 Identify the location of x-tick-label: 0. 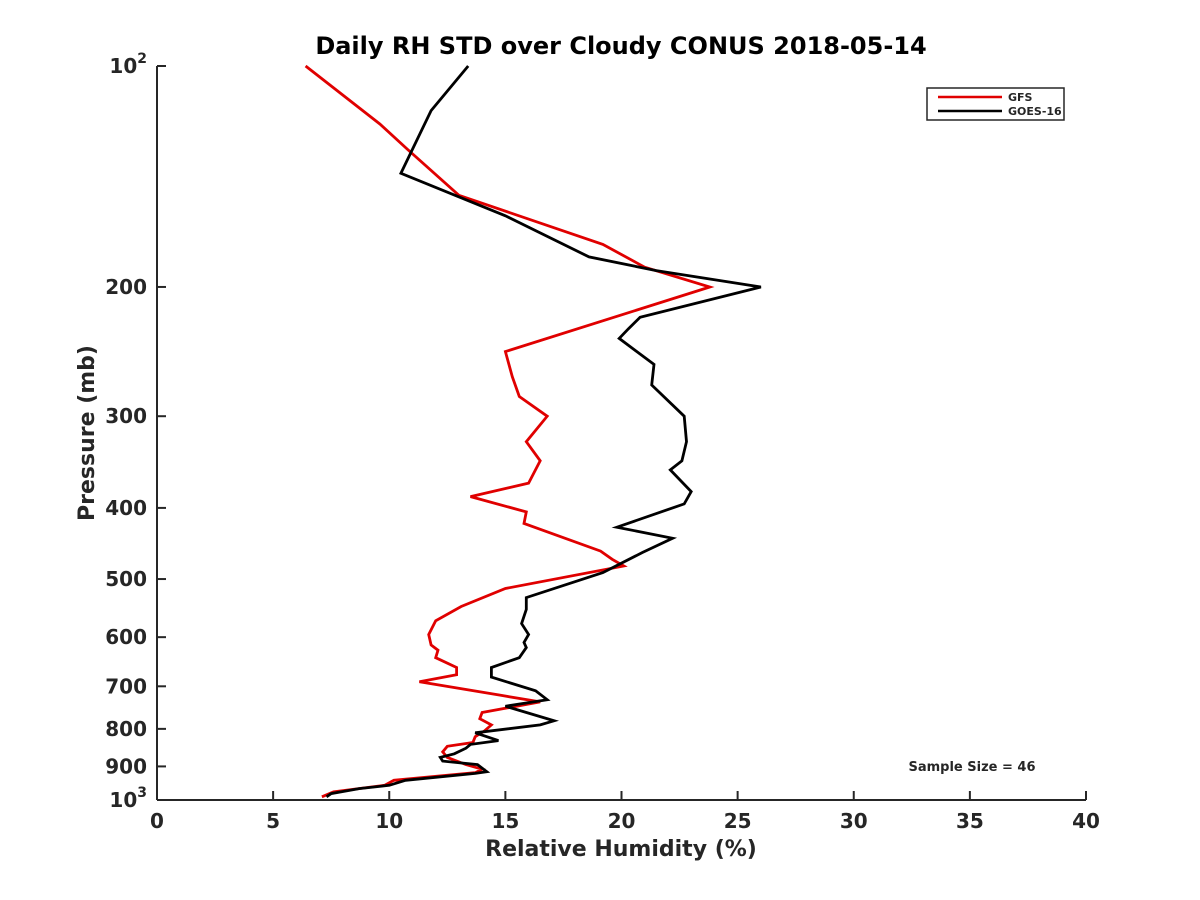
(157, 821).